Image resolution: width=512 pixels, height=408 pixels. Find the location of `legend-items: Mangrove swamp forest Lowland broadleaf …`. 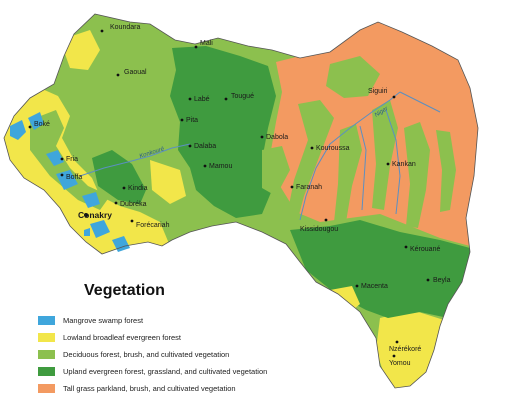

legend-items: Mangrove swamp forest Lowland broadleaf … is located at coordinates (188, 354).